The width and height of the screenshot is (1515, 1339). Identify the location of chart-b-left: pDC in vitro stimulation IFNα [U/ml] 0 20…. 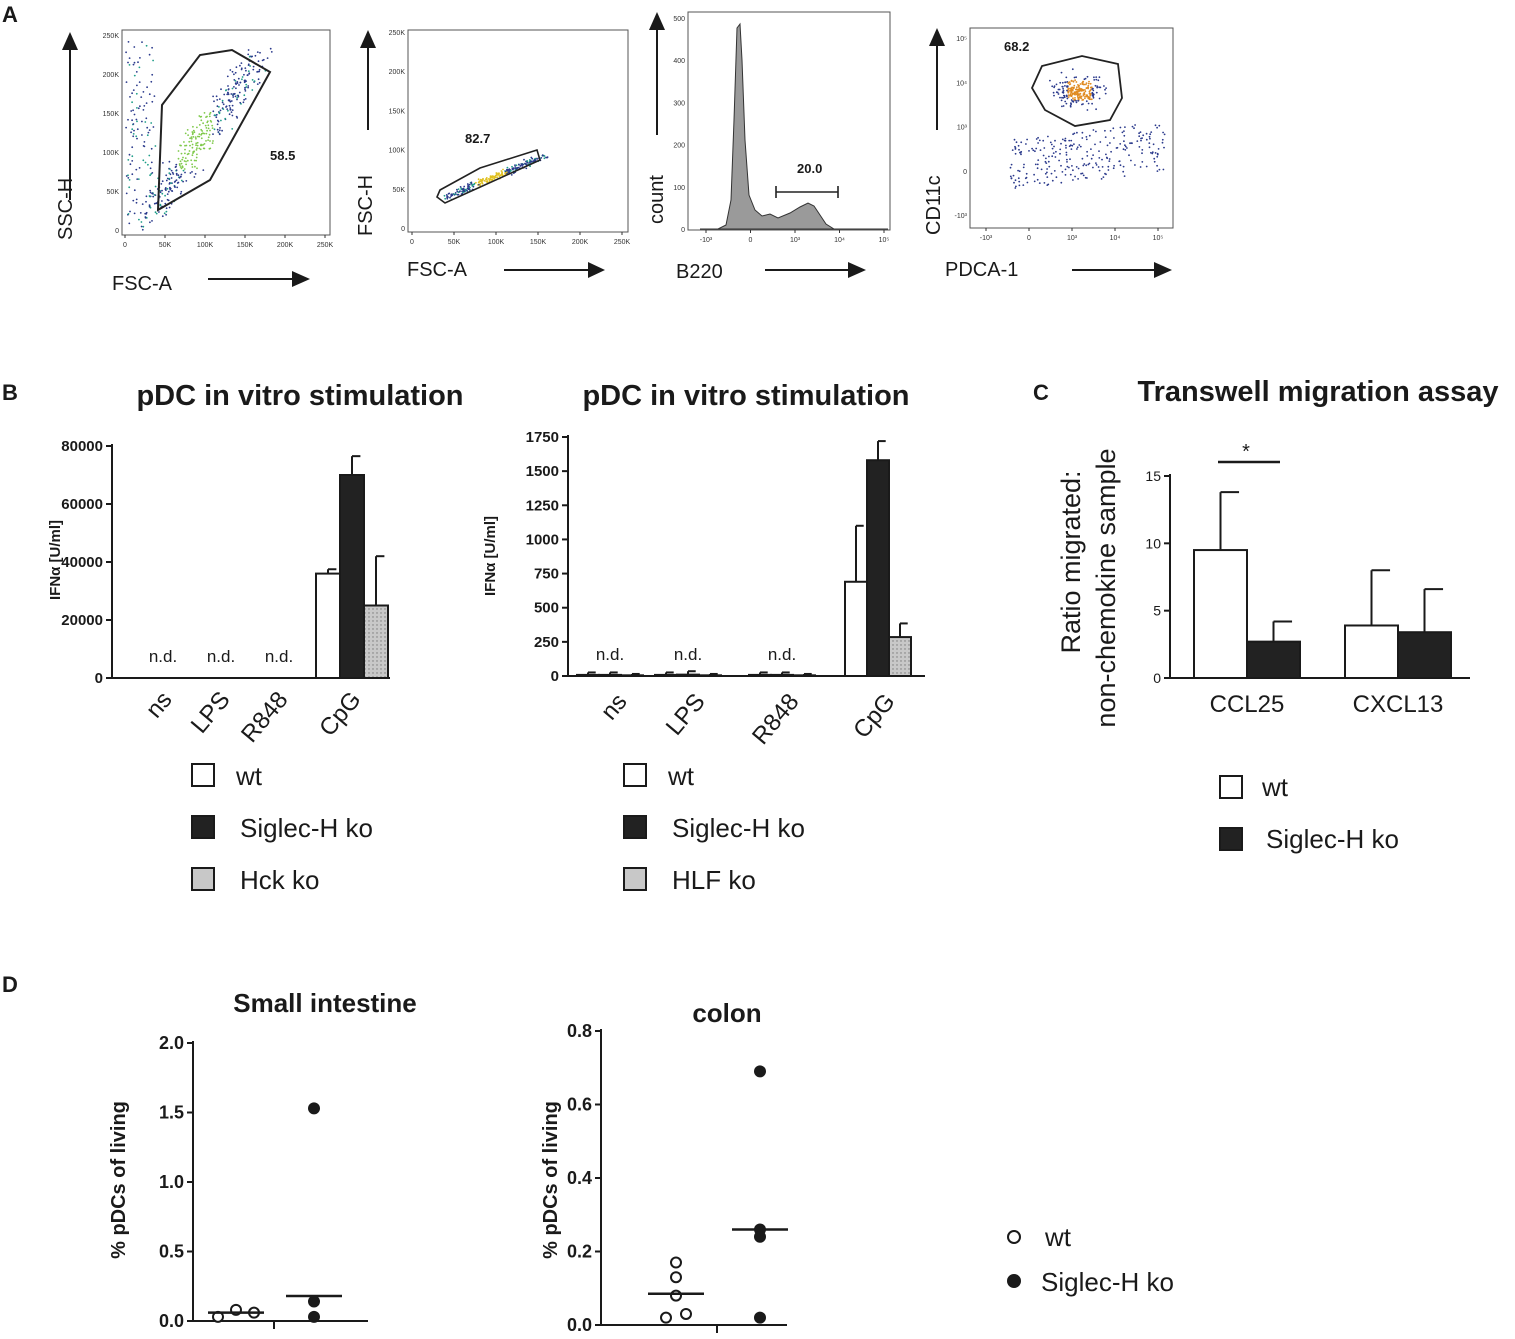
(255, 564).